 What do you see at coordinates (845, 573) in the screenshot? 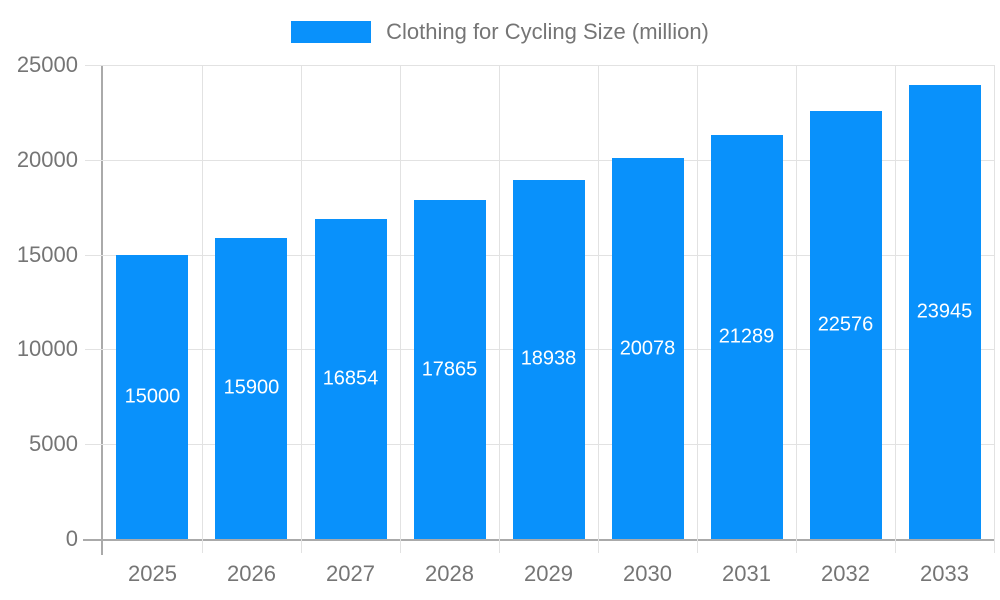
I see `x-tick-label: 2032` at bounding box center [845, 573].